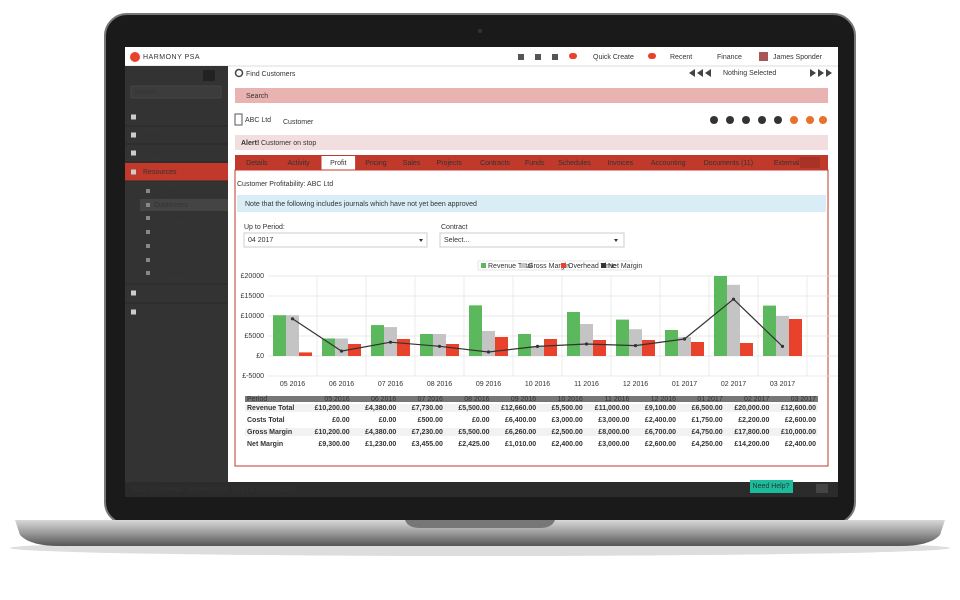 The height and width of the screenshot is (600, 960). I want to click on sidebar-item: Tasks, so click(152, 135).